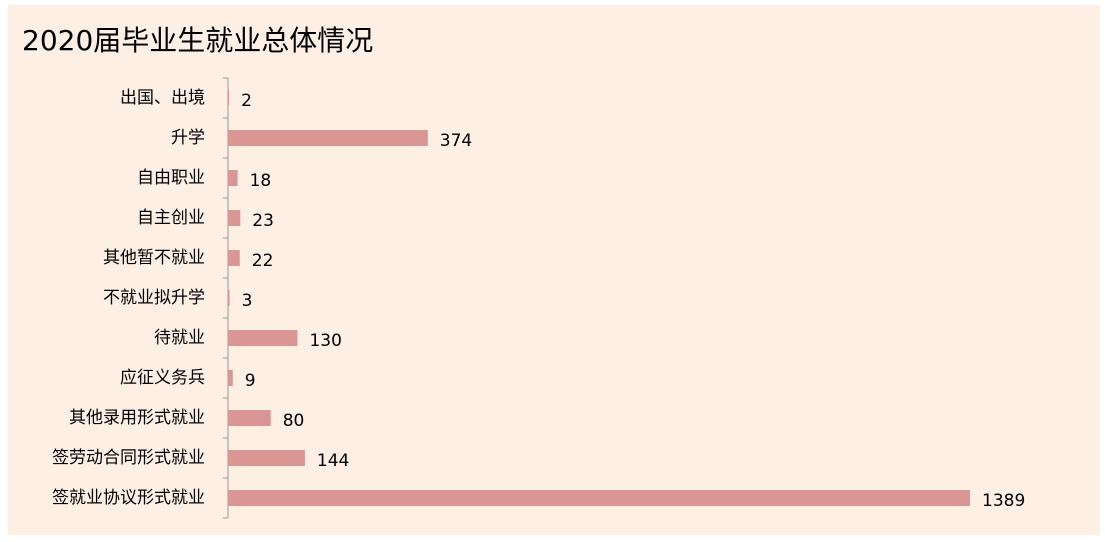 This screenshot has height=542, width=1105. I want to click on y-tick-label: 签就业协议形式就业, so click(128, 498).